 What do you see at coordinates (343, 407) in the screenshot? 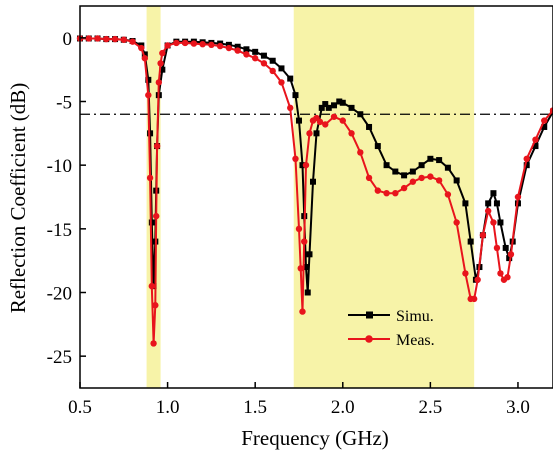
I see `x-tick-label: 2.0` at bounding box center [343, 407].